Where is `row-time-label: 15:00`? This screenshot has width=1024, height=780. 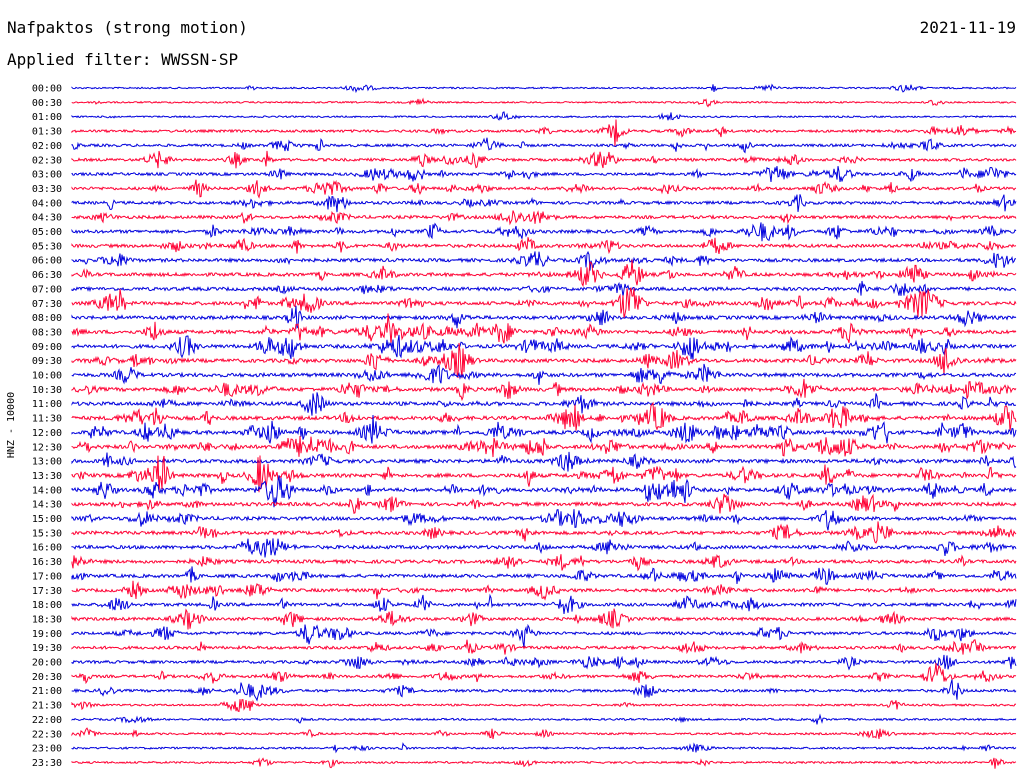
row-time-label: 15:00 is located at coordinates (47, 519).